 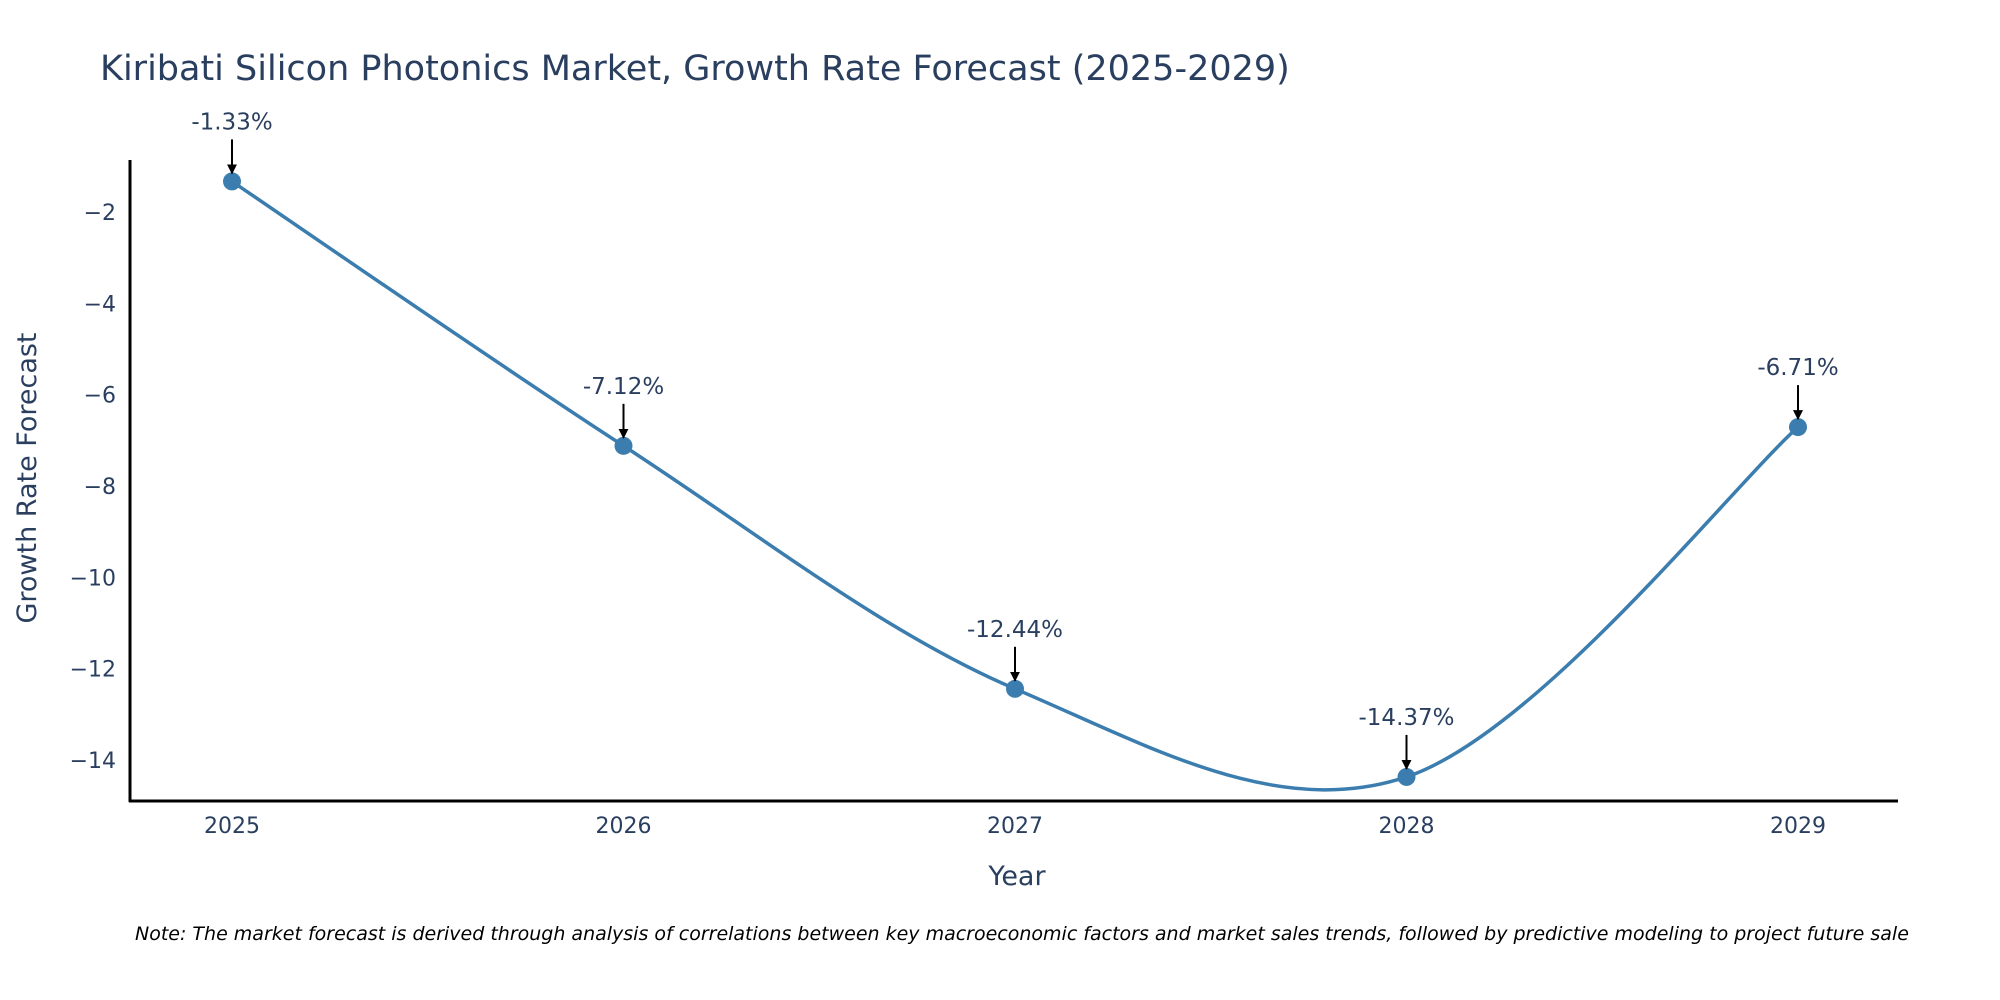 What do you see at coordinates (232, 826) in the screenshot?
I see `x-tick-label: 2025` at bounding box center [232, 826].